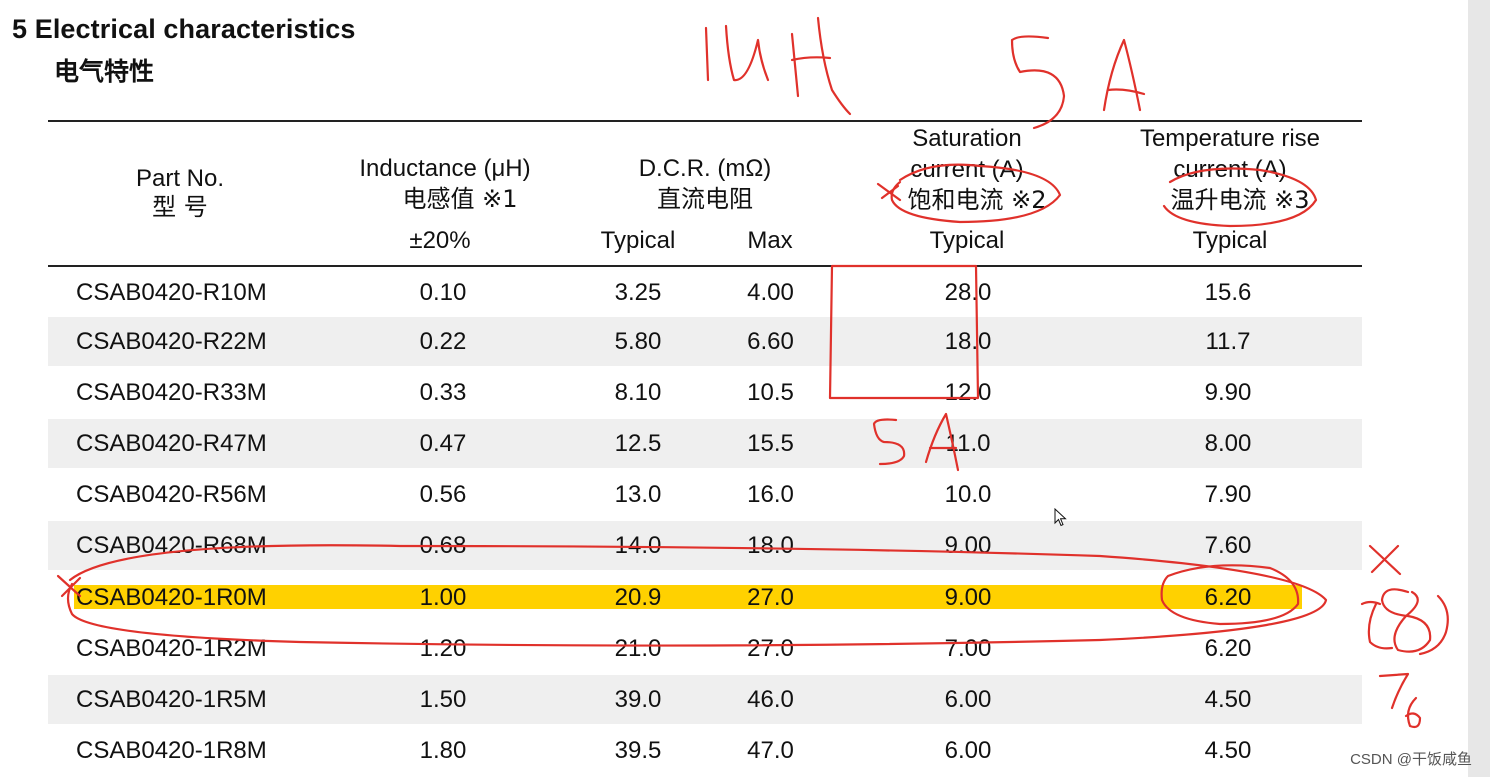  I want to click on cell-part: CSAB0420-R10M, so click(171, 292).